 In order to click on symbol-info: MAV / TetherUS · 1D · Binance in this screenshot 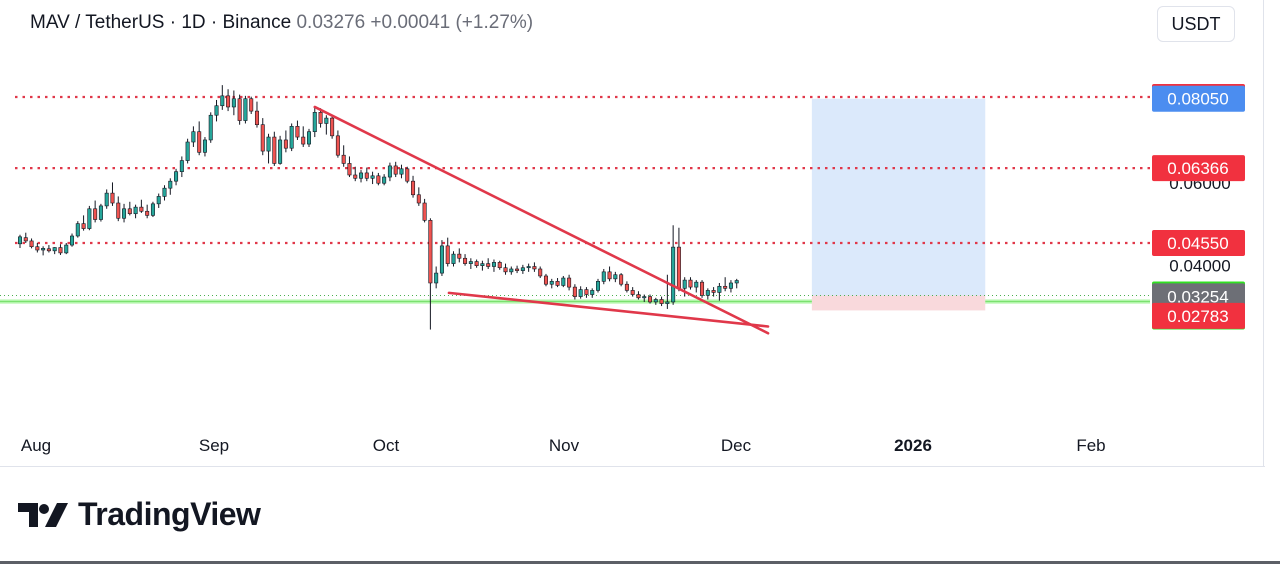, I will do `click(161, 22)`.